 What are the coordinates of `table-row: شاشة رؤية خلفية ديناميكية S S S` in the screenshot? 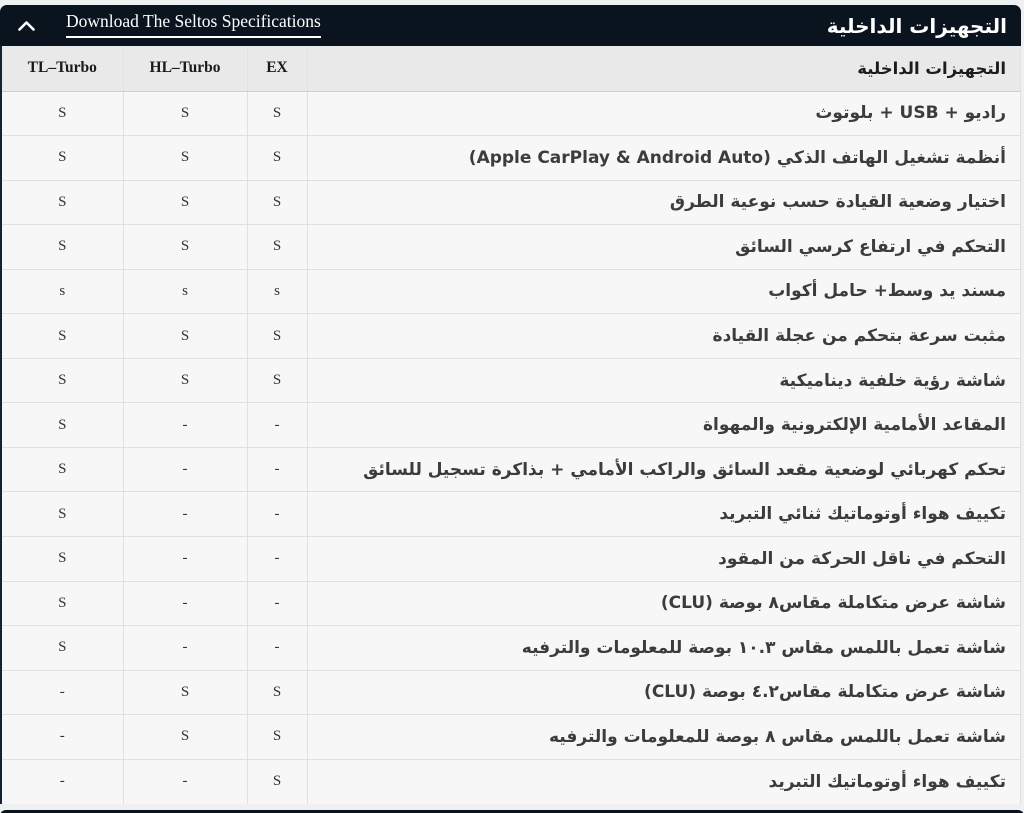 It's located at (511, 380).